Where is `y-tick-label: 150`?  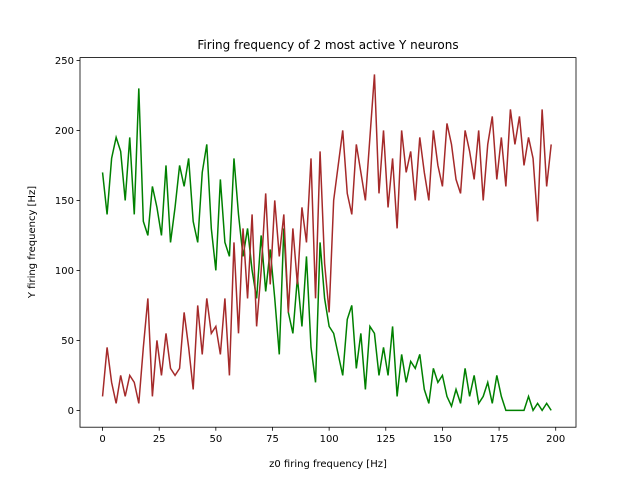 y-tick-label: 150 is located at coordinates (64, 201).